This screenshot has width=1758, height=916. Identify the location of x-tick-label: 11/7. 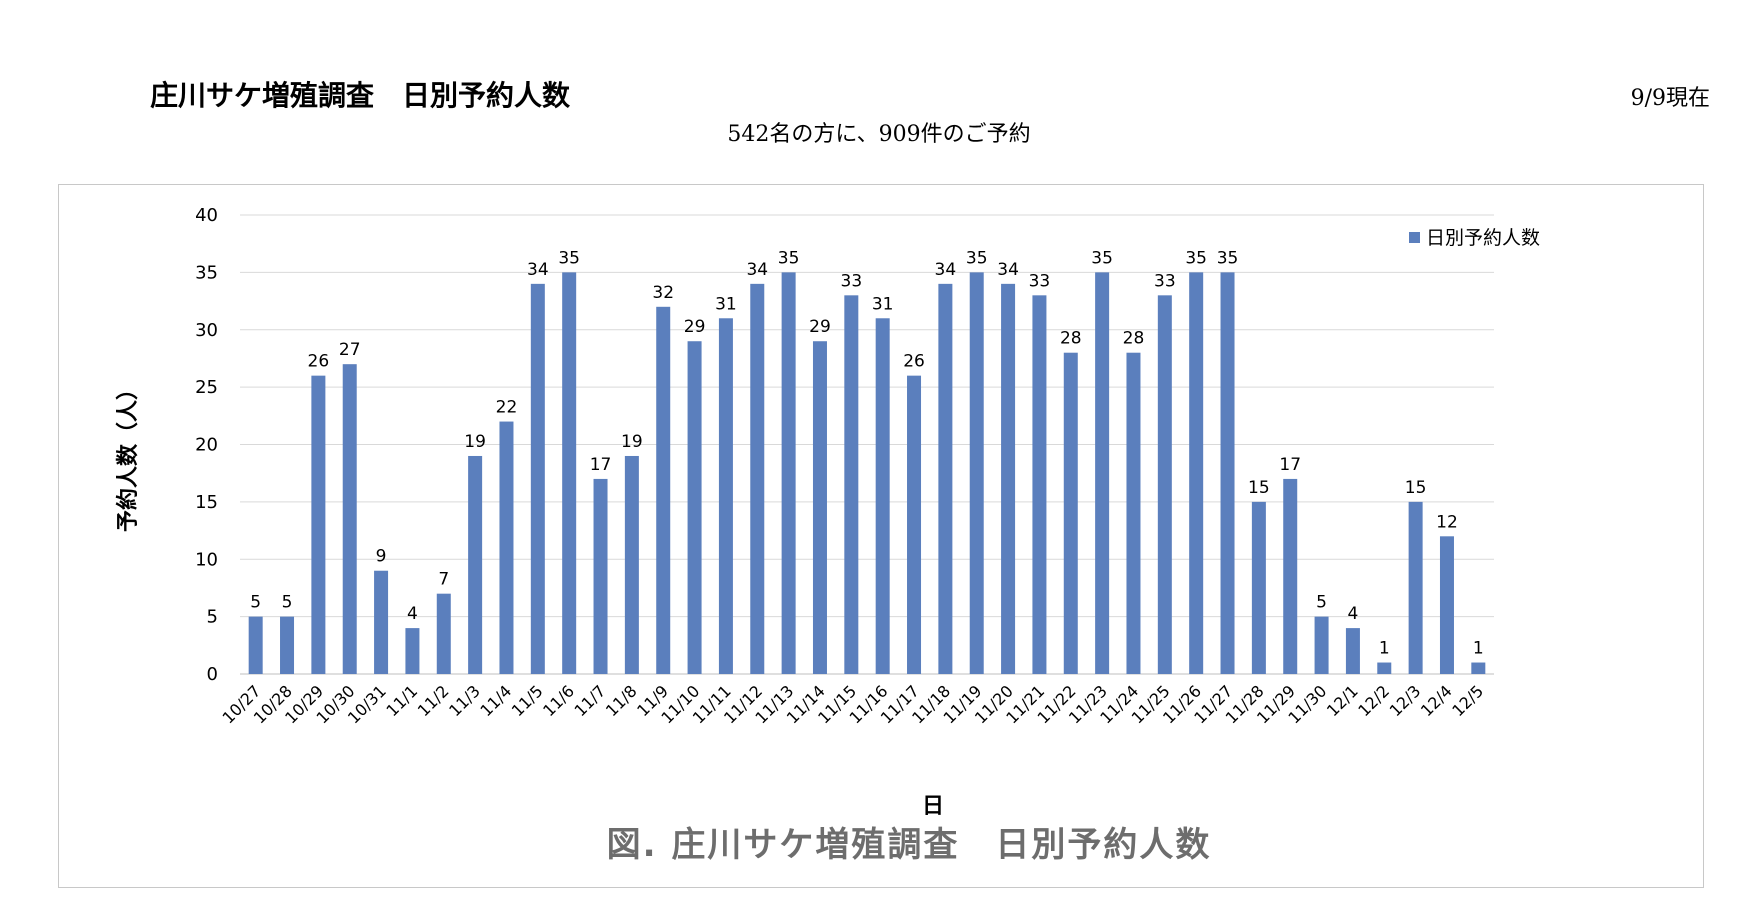
(590, 700).